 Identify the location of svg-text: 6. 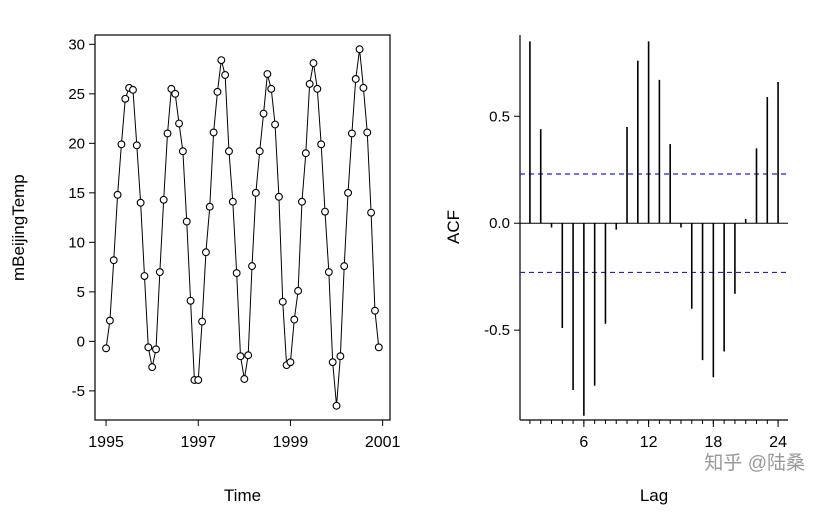
(583, 442).